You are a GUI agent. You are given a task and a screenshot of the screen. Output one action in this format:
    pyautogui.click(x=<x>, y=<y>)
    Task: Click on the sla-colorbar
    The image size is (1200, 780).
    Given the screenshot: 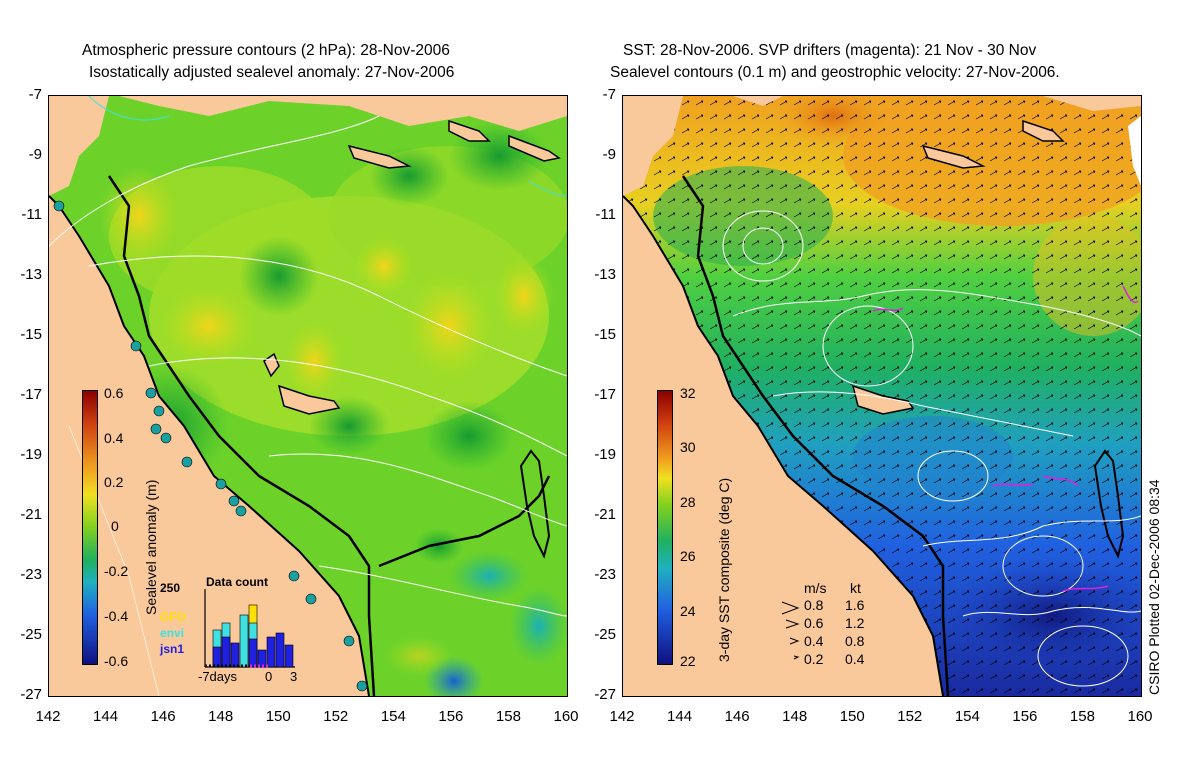 What is the action you would take?
    pyautogui.click(x=90, y=527)
    